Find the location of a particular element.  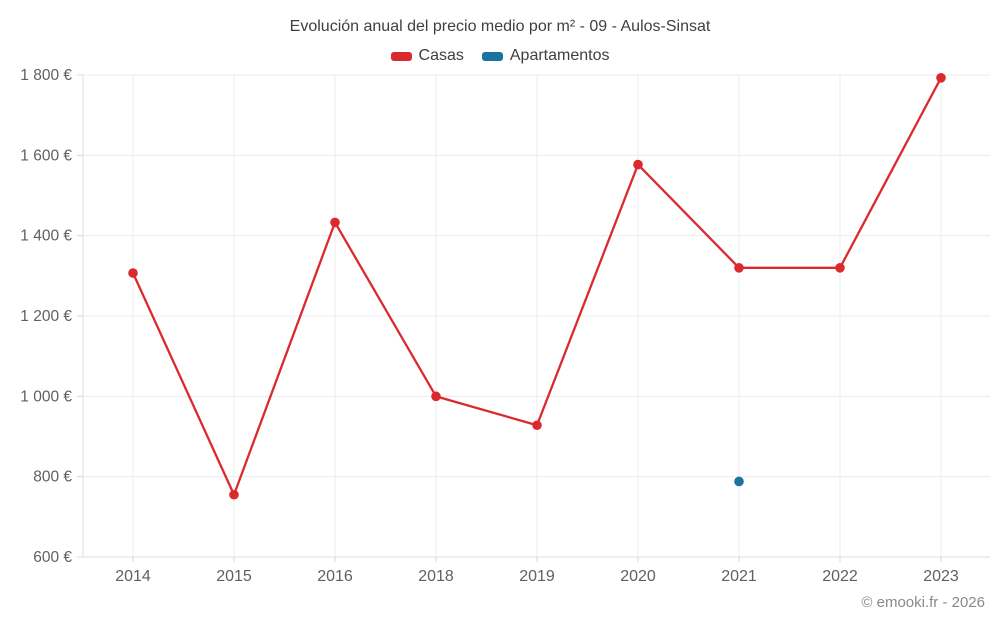

footer-credit: © emooki.fr - 2026 is located at coordinates (923, 602).